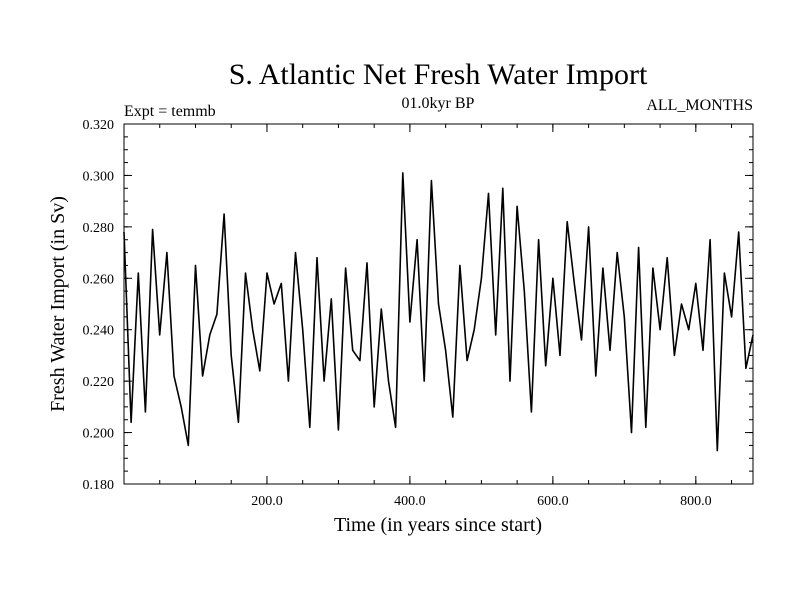 The height and width of the screenshot is (600, 800). I want to click on x-tick-label: 200.0, so click(267, 501).